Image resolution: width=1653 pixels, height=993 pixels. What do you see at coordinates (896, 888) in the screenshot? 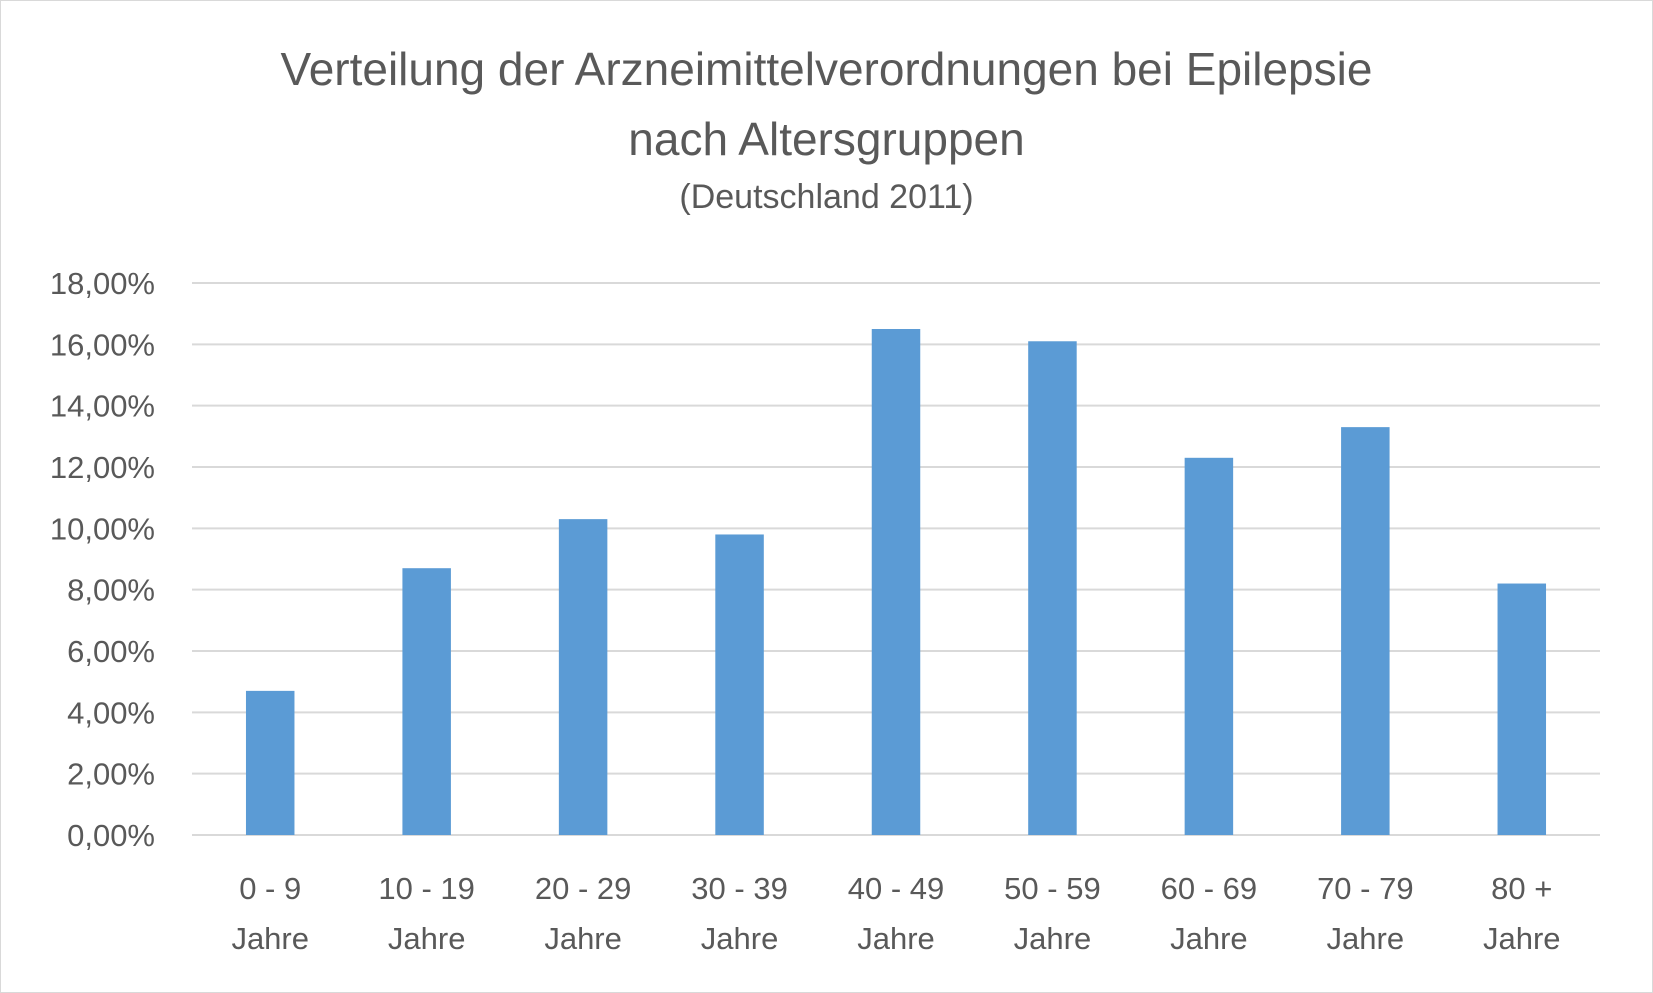
I see `x-tick-label: 40 - 49` at bounding box center [896, 888].